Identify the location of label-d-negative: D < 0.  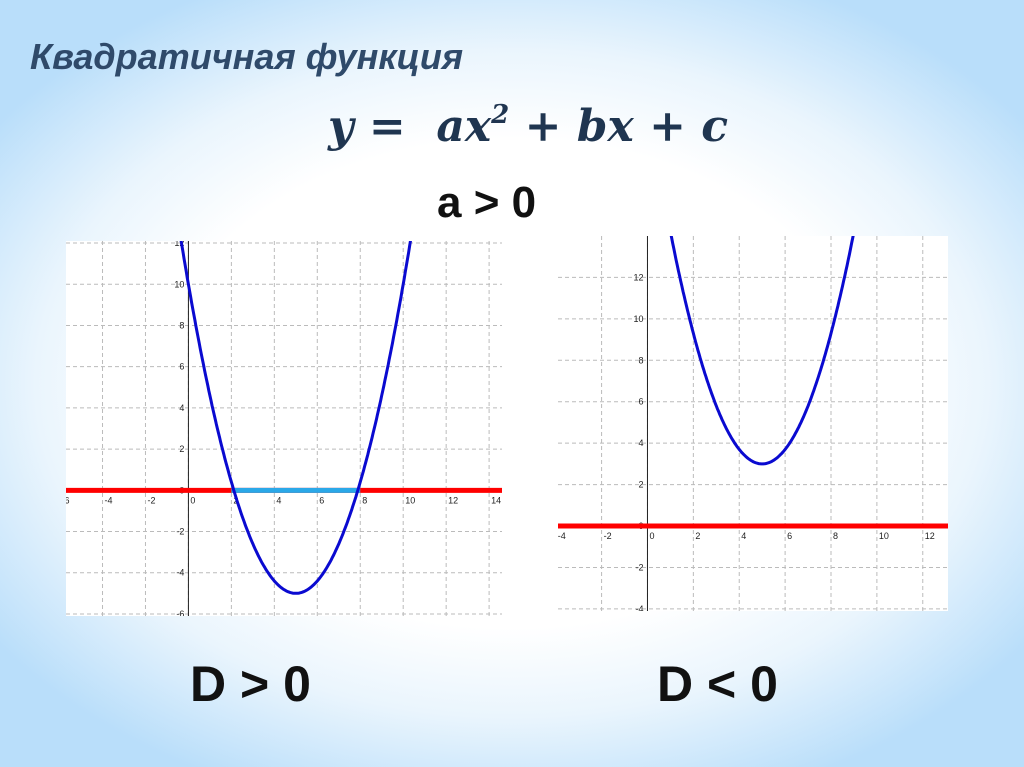
(717, 684).